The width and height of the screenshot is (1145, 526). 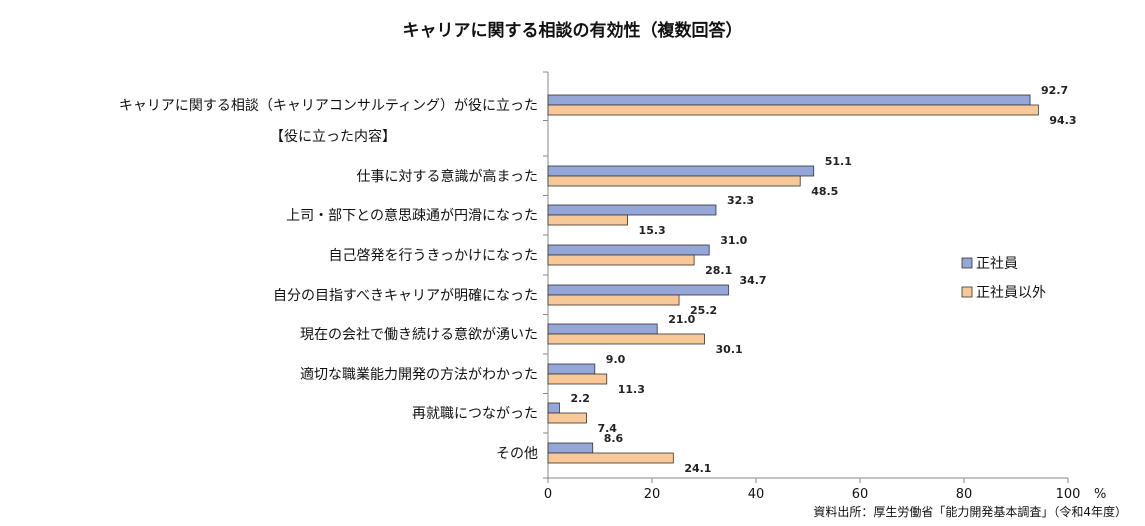 I want to click on category-label: 適切な職業能力開発の方法がわかった, so click(x=419, y=374).